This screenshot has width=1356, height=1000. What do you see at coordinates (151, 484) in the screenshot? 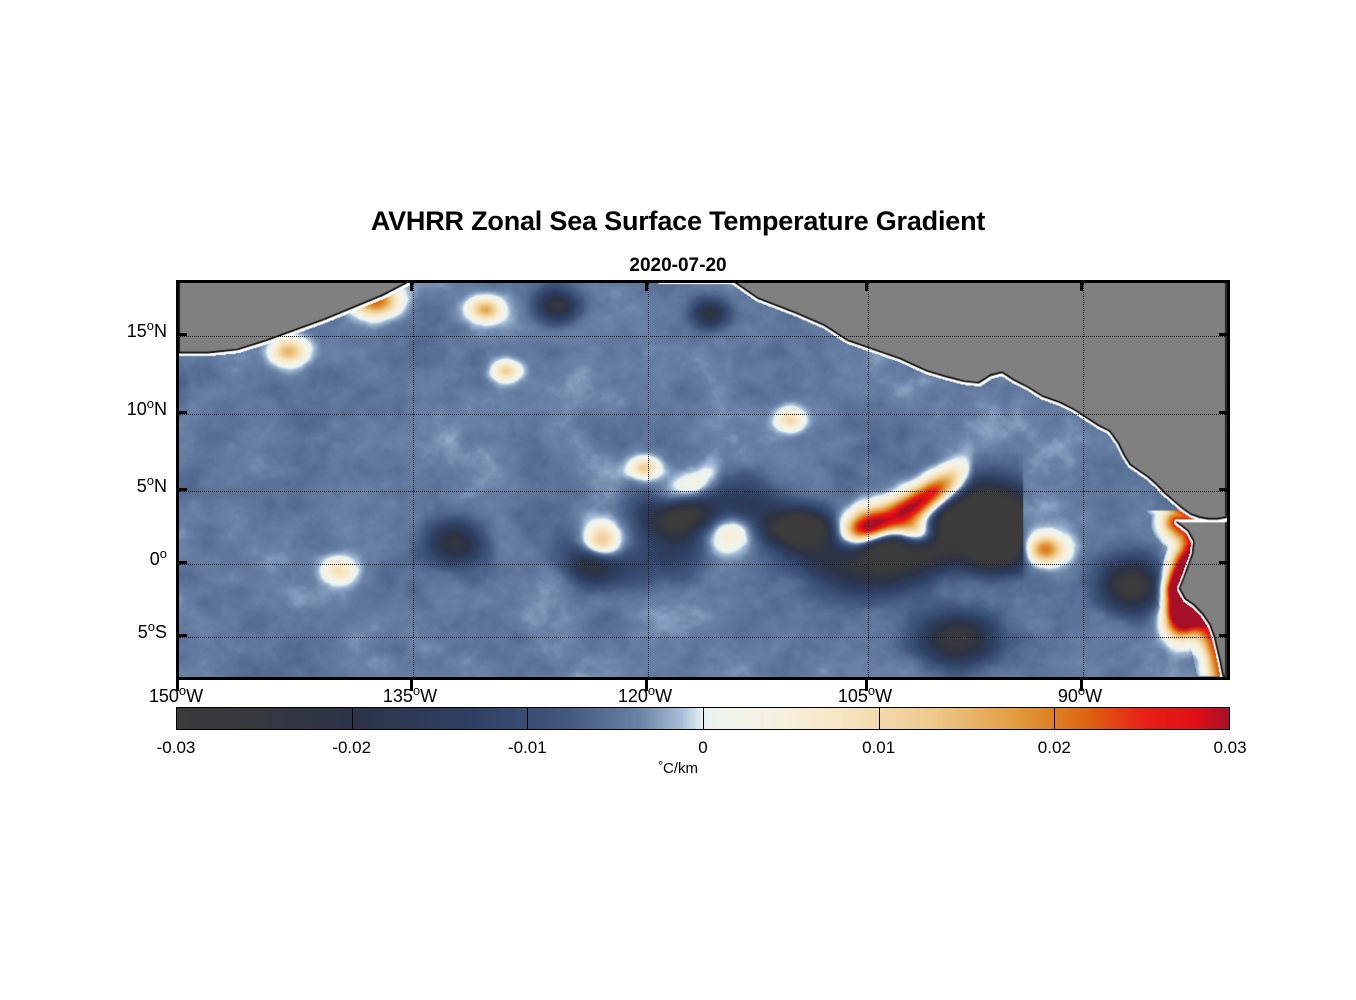
I see `ytick-label-5: 5oN` at bounding box center [151, 484].